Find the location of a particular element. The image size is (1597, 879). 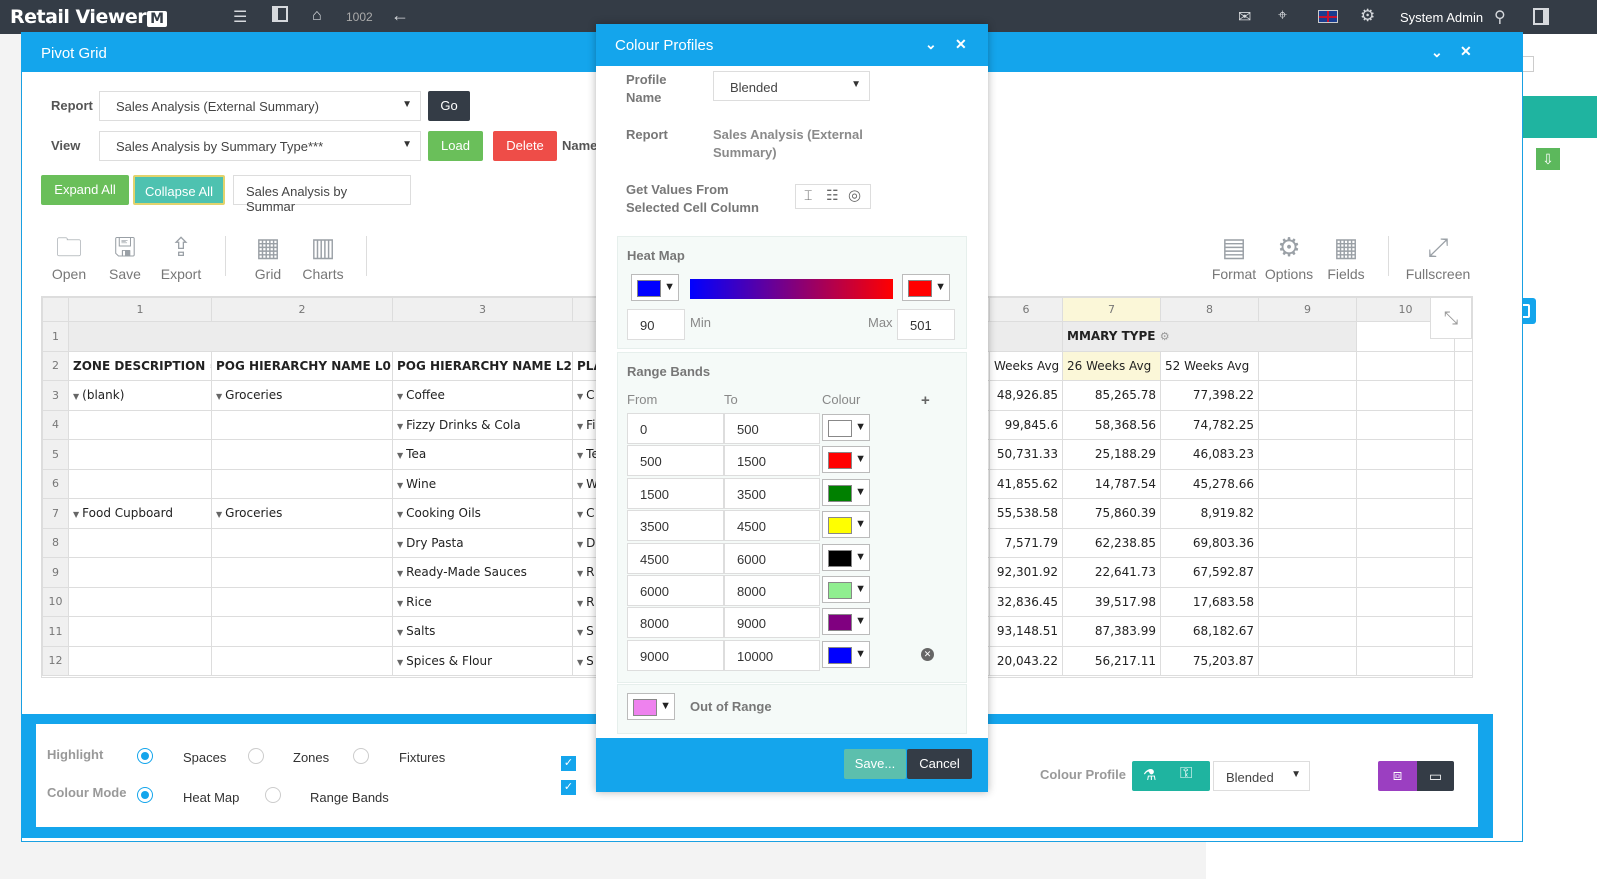

collapse-icon: ⌄ is located at coordinates (1437, 52).